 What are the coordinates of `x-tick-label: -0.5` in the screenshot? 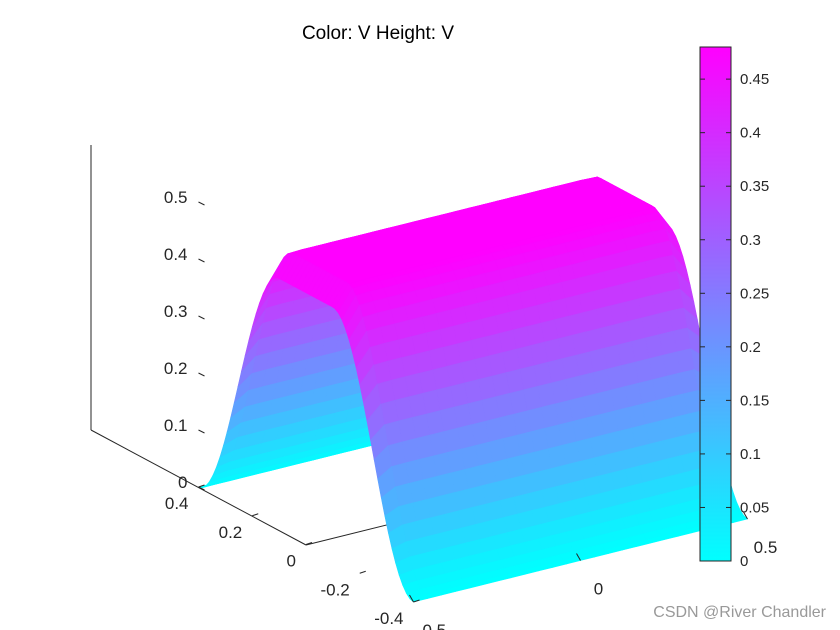 It's located at (431, 625).